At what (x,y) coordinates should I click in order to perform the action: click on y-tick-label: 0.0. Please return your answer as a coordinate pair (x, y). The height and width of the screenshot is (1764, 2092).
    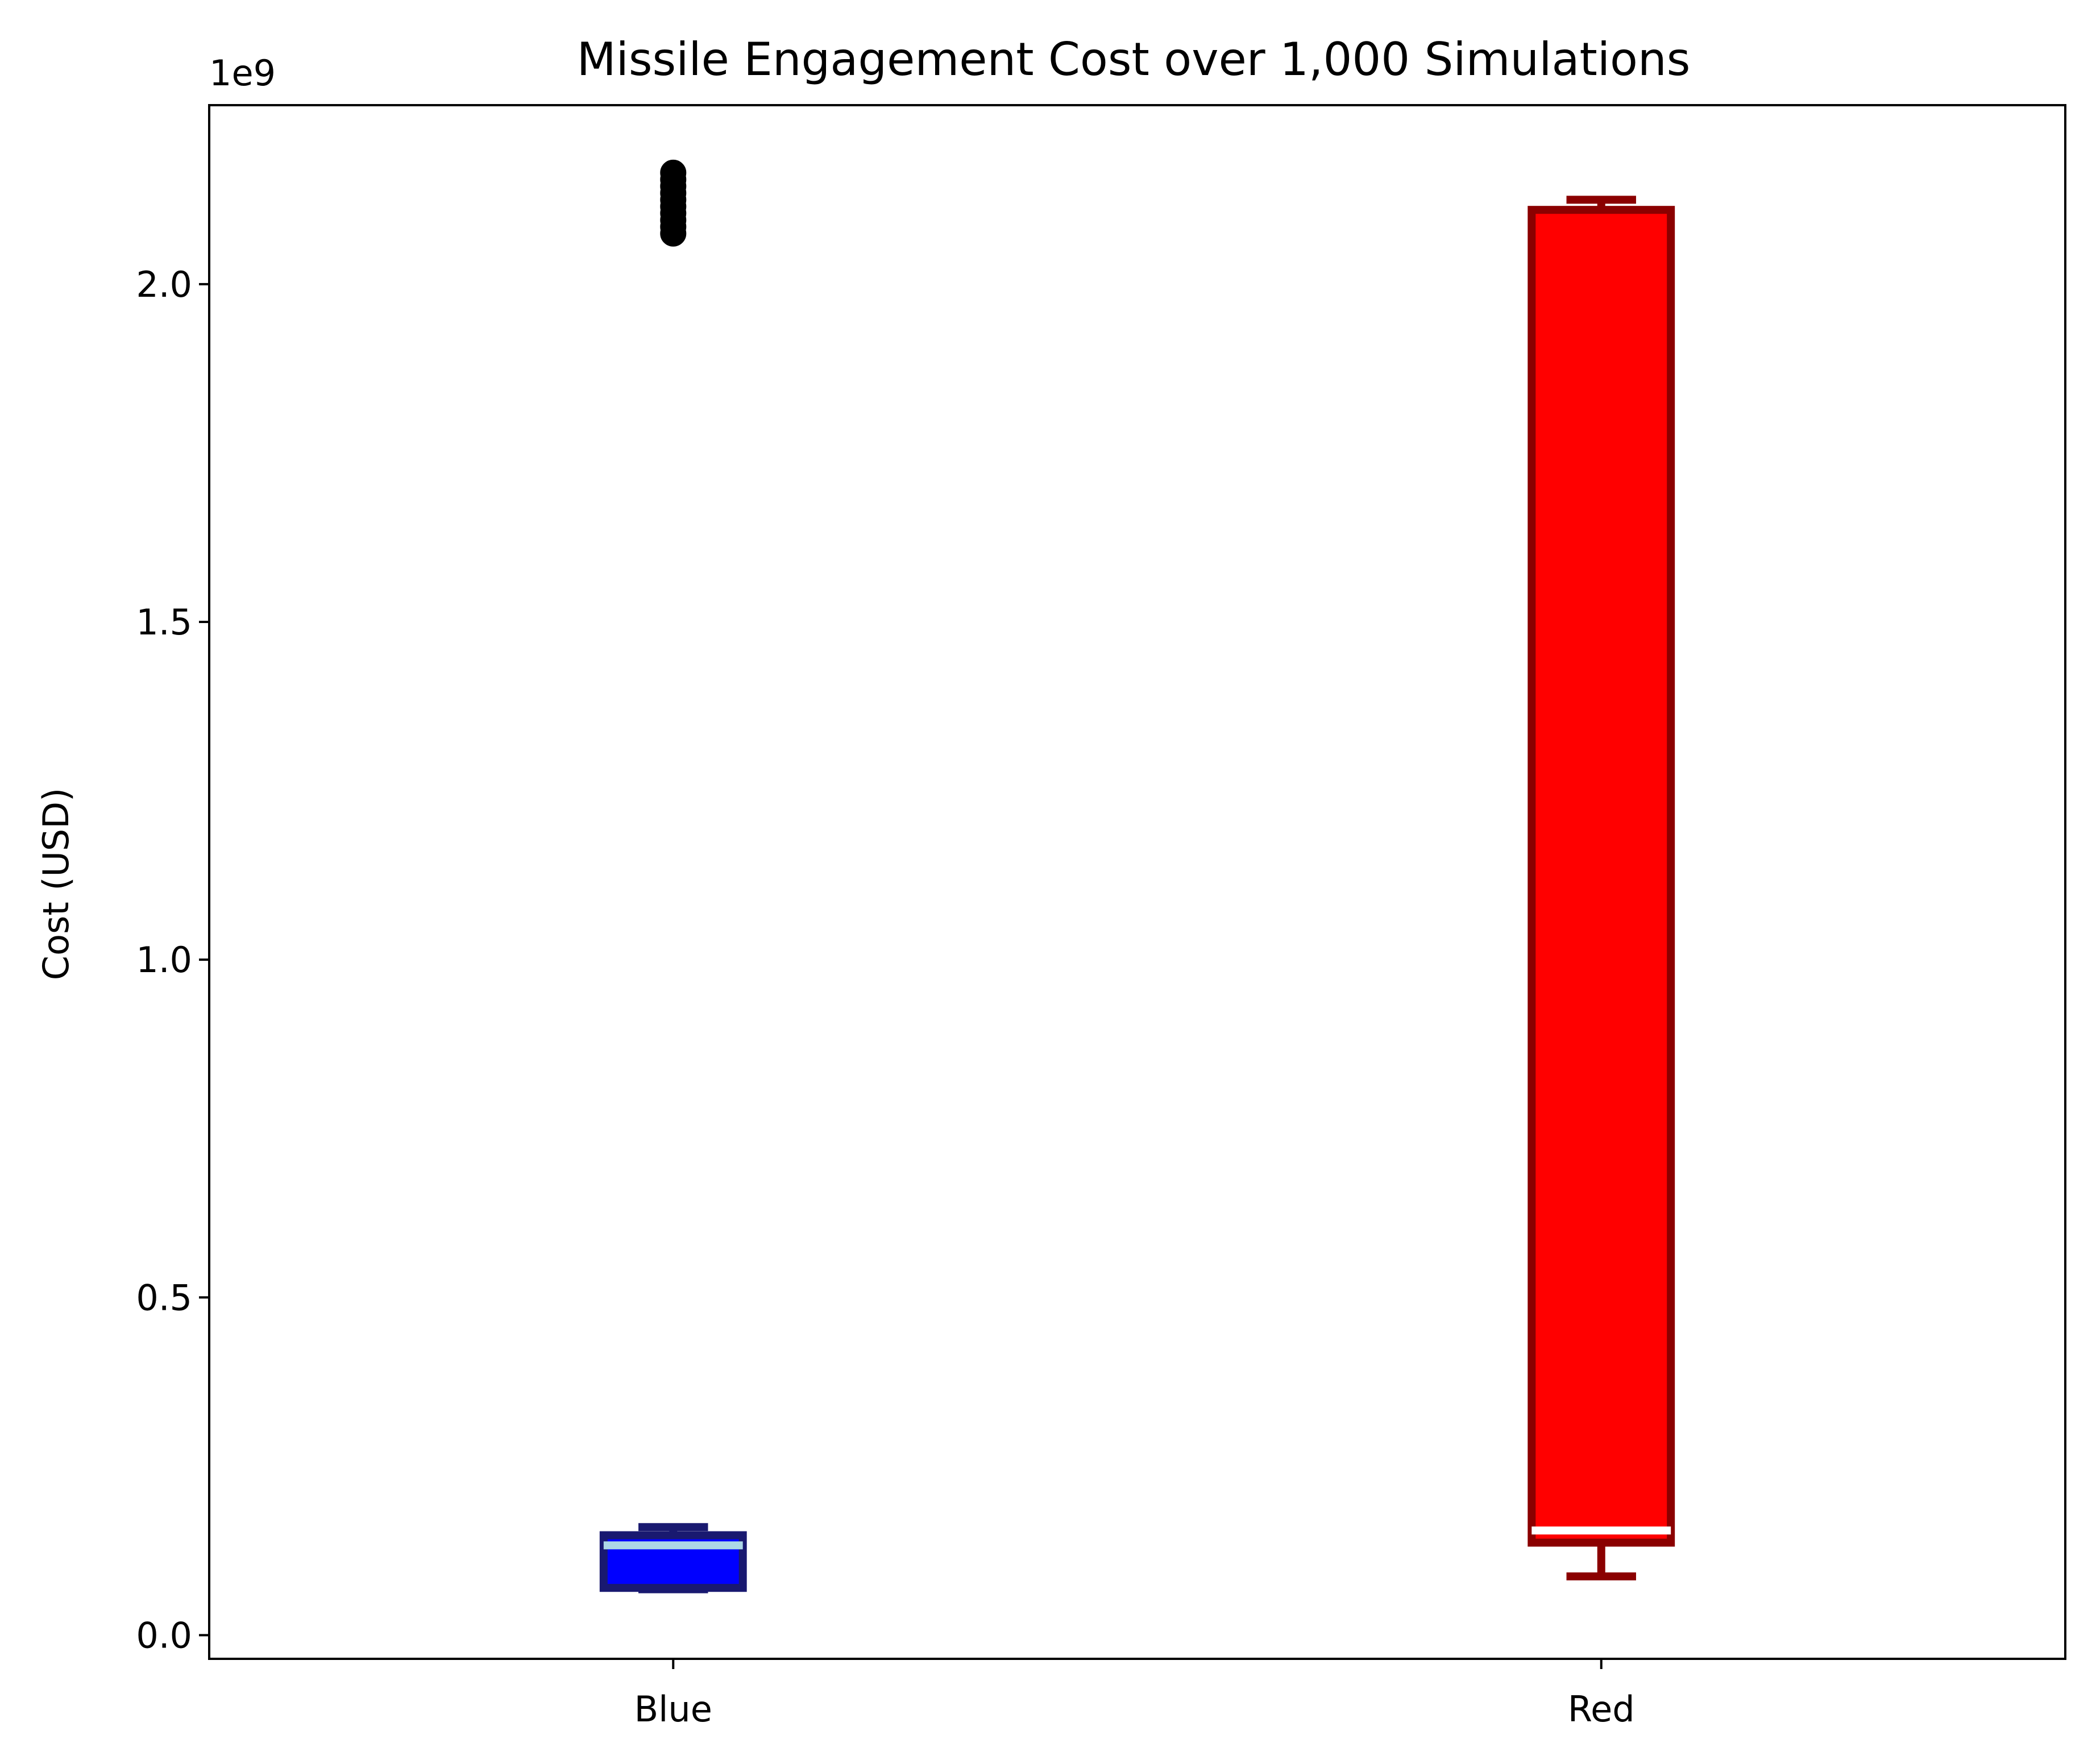
    Looking at the image, I should click on (164, 1635).